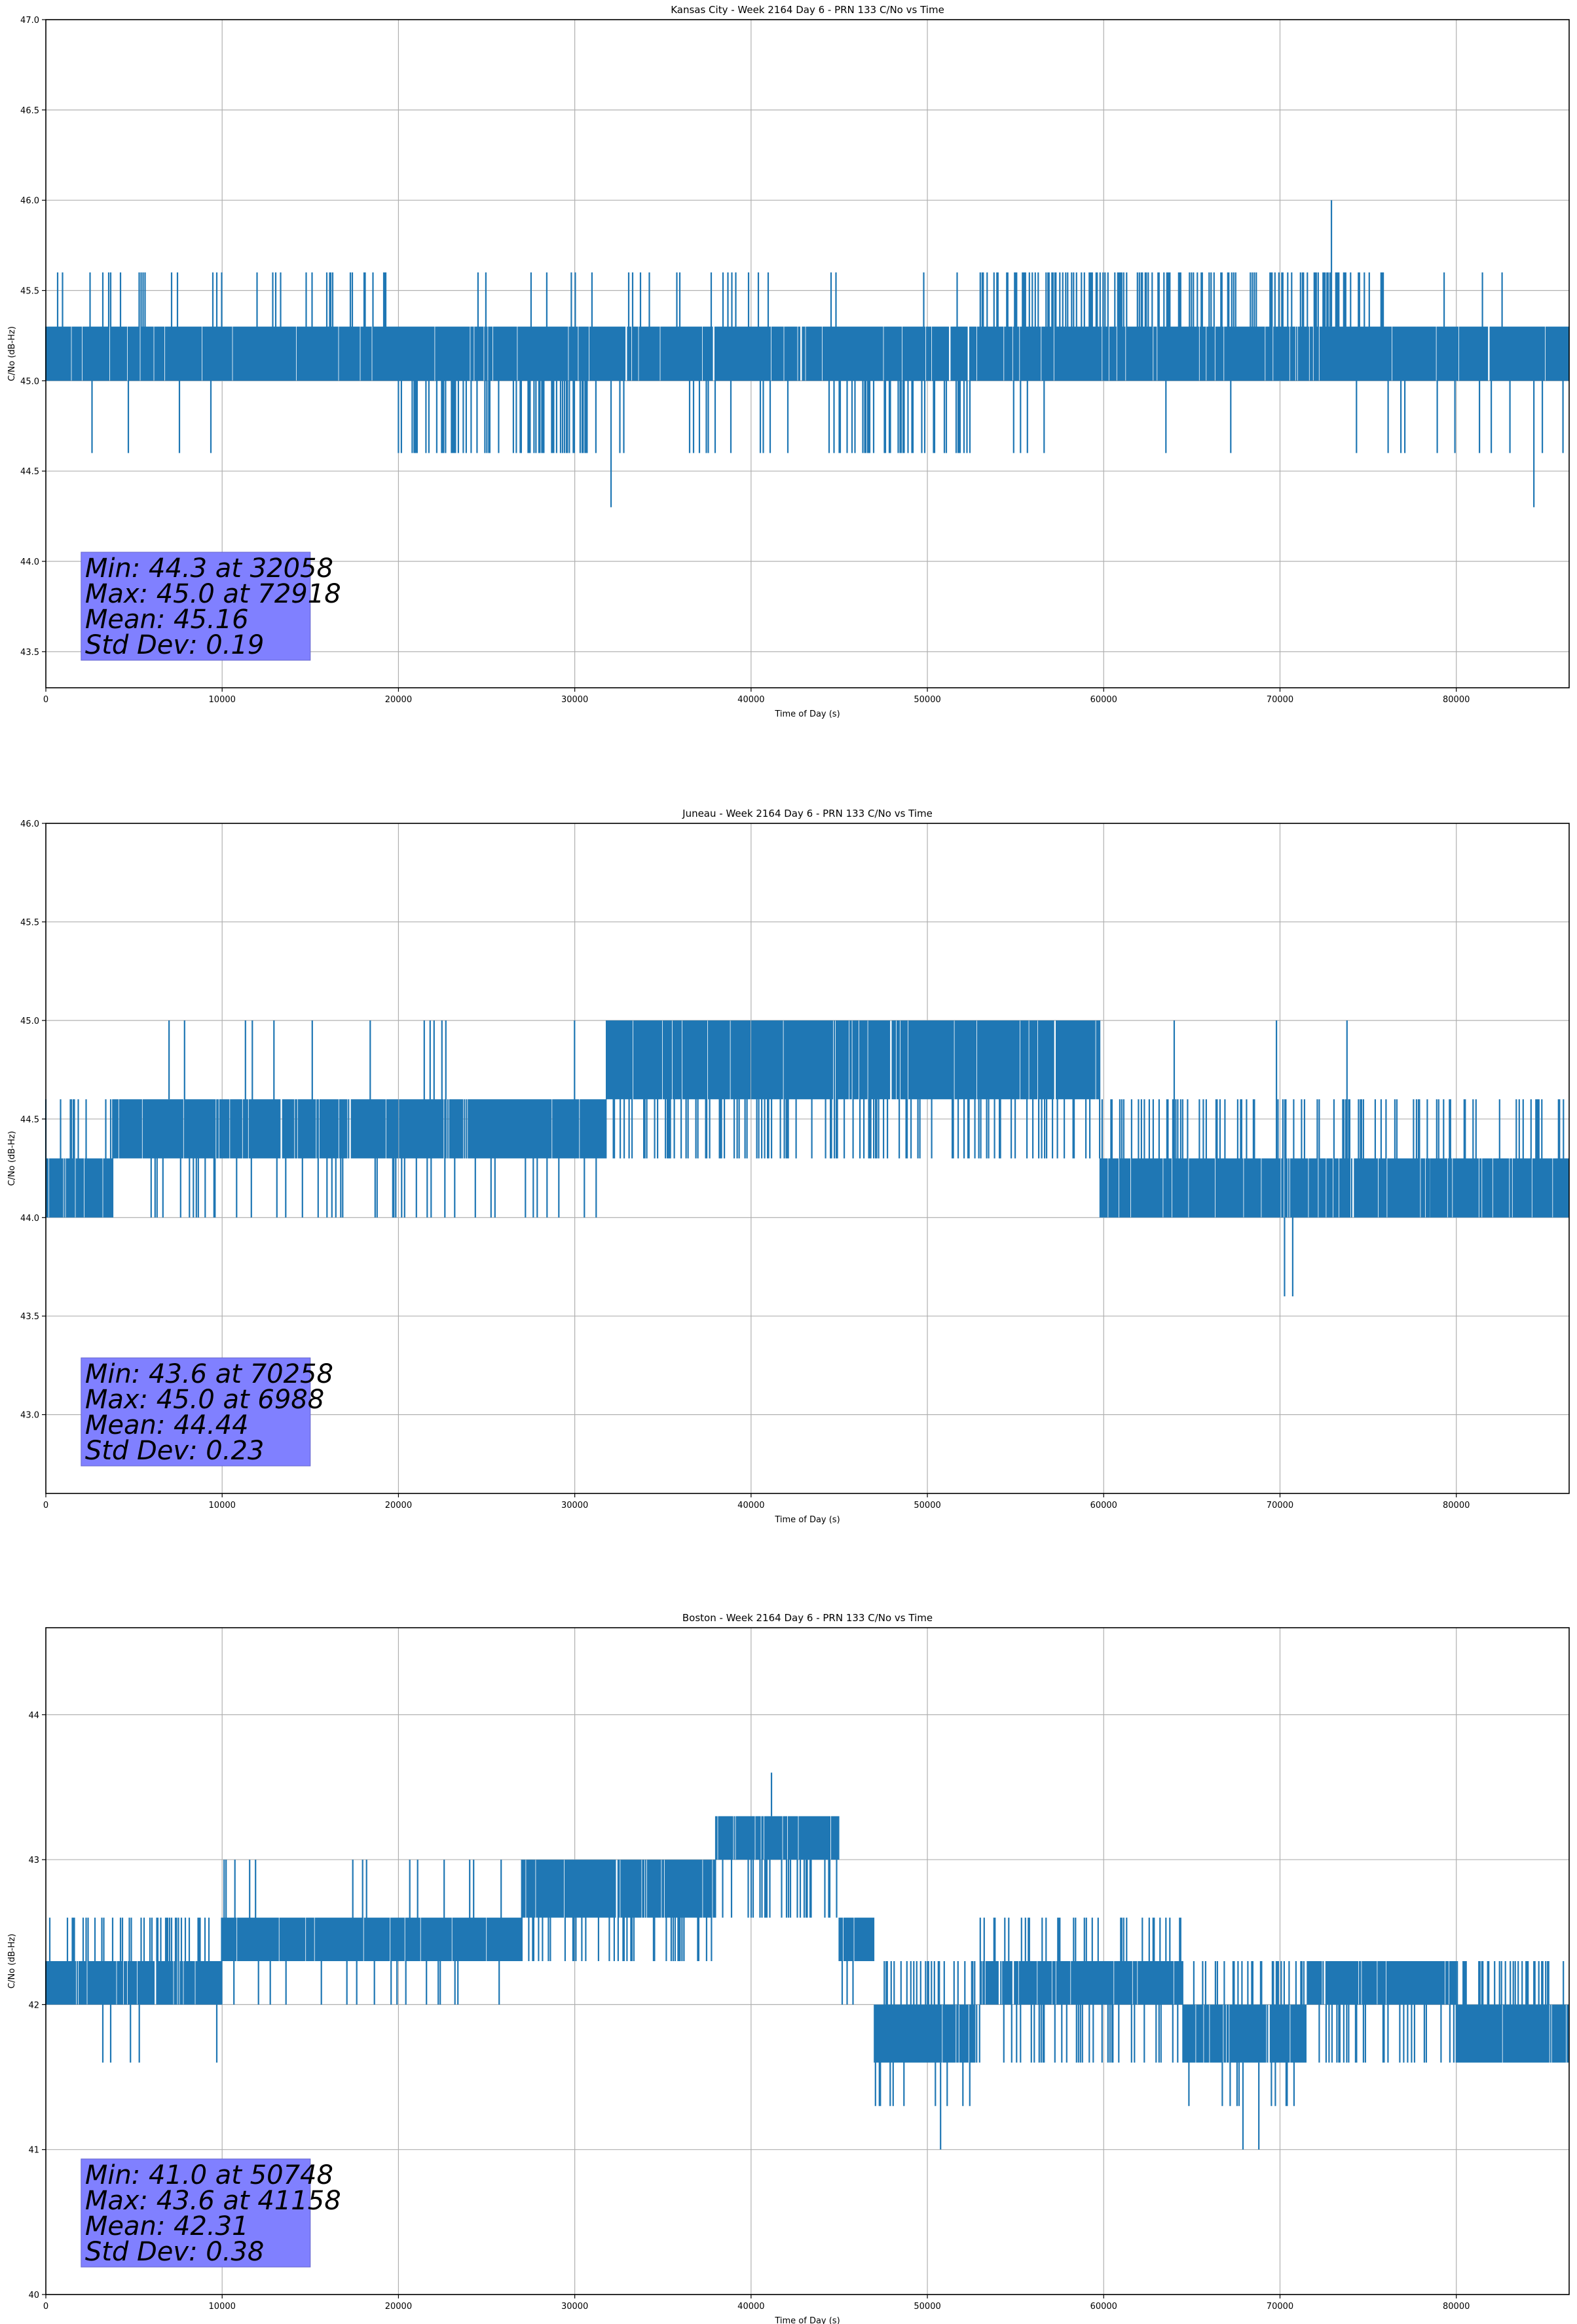  I want to click on stats-line: Mean: 42.31, so click(167, 2226).